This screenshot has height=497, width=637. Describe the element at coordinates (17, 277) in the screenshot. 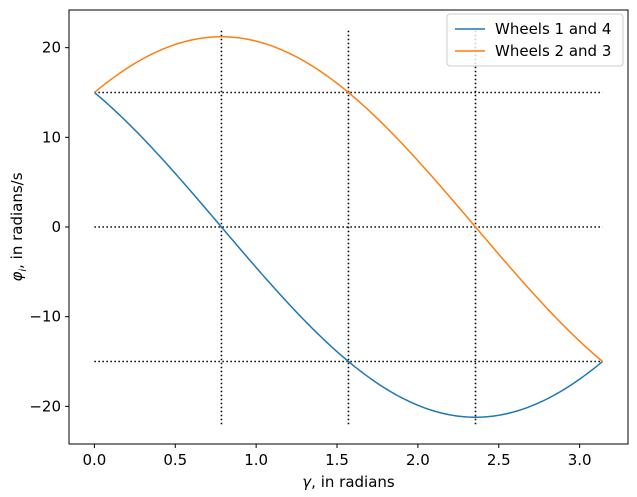

I see `y-axis-label-symbol: φ` at that location.